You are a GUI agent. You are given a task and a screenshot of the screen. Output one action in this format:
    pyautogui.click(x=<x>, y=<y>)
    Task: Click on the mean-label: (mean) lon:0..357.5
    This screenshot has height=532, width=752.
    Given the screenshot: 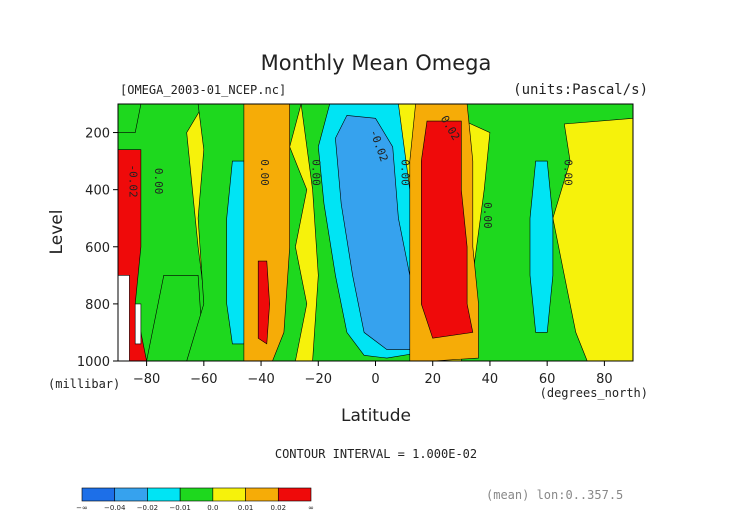 What is the action you would take?
    pyautogui.click(x=554, y=495)
    